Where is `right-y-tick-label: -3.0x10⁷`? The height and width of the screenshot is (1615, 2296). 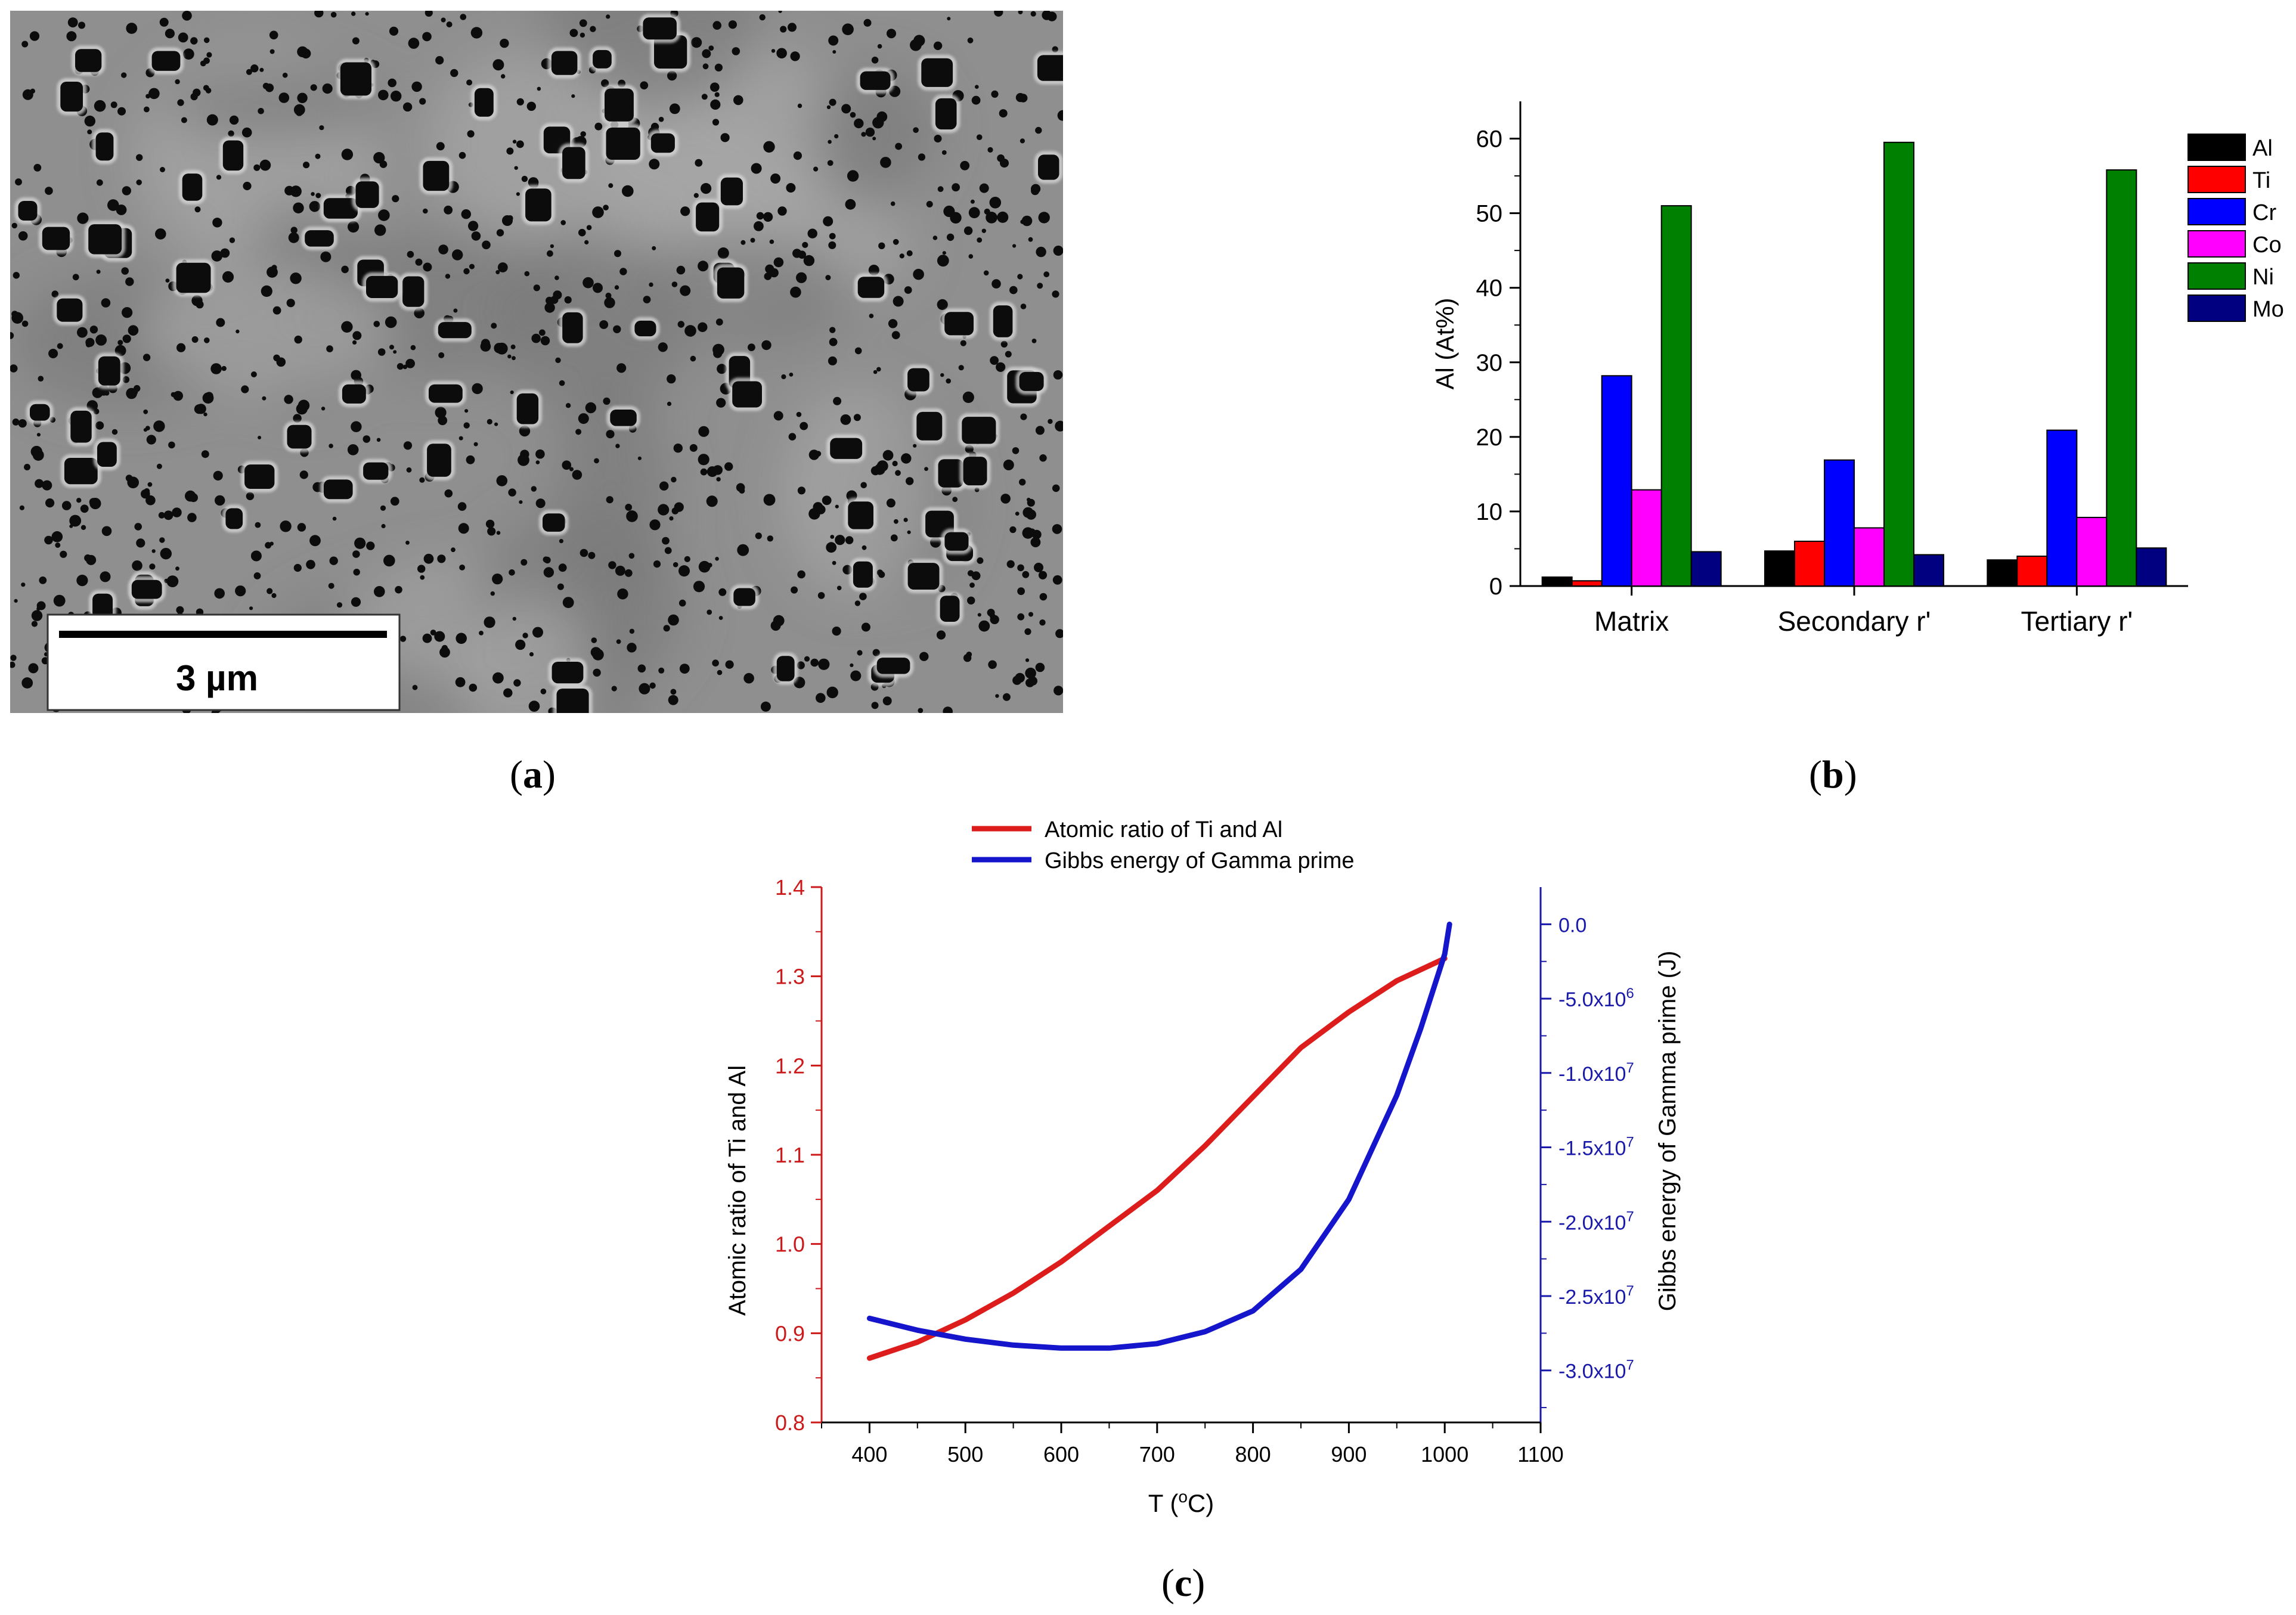 right-y-tick-label: -3.0x10⁷ is located at coordinates (1596, 1370).